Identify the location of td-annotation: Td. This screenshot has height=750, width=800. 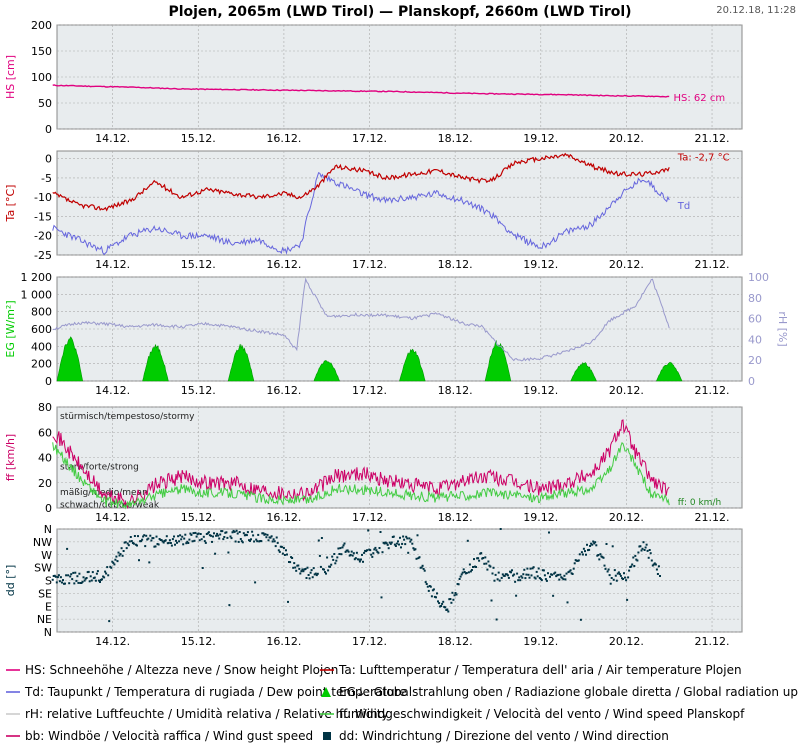
(683, 206).